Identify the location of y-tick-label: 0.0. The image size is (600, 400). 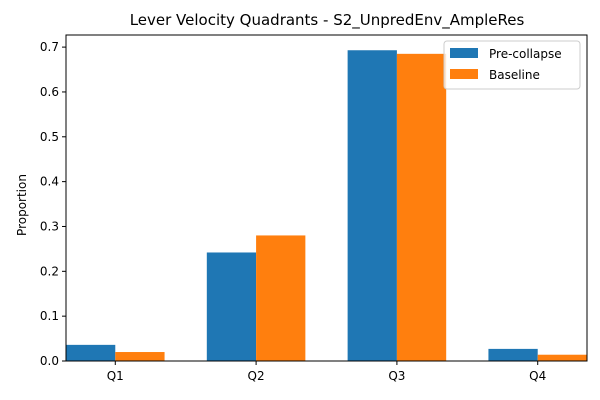
(49, 361).